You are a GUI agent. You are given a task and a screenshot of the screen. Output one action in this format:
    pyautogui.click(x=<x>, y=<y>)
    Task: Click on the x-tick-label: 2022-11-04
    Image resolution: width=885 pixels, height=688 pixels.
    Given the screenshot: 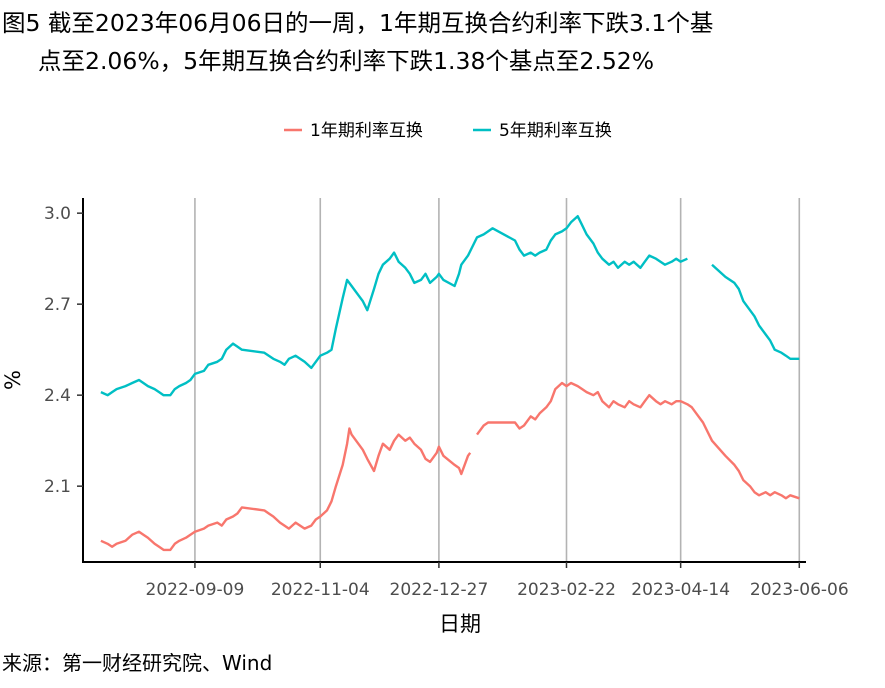 What is the action you would take?
    pyautogui.click(x=320, y=590)
    